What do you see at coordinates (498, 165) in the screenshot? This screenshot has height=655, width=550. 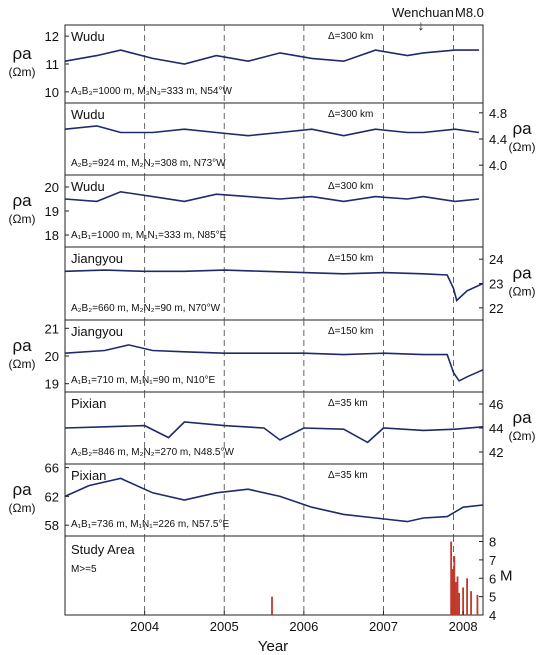 I see `y-tick-label: 4.0` at bounding box center [498, 165].